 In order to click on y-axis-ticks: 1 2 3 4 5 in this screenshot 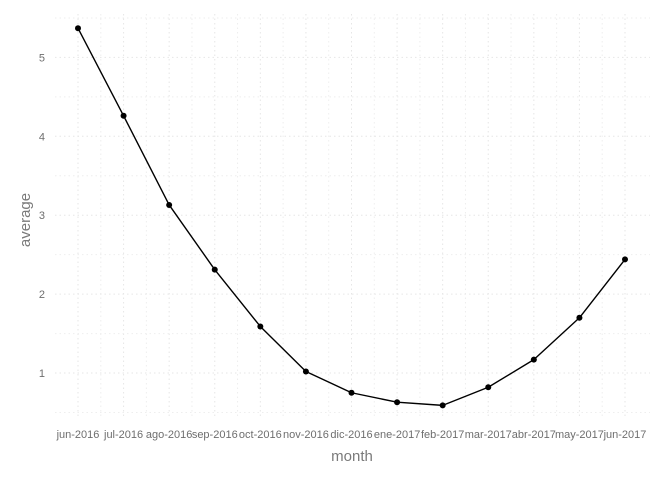, I will do `click(42, 216)`.